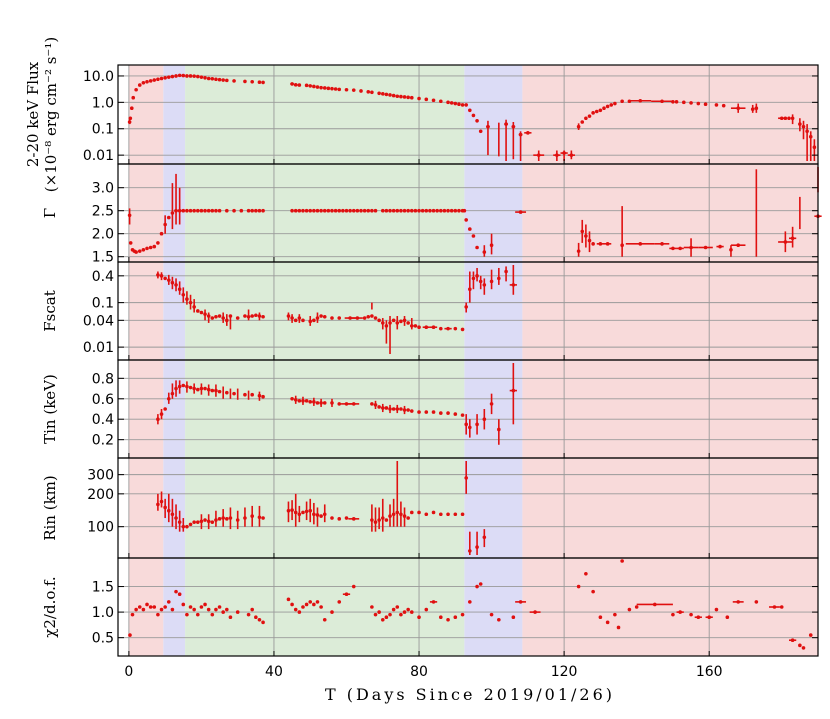  What do you see at coordinates (103, 189) in the screenshot?
I see `gamma-y-tick-label: 3.0` at bounding box center [103, 189].